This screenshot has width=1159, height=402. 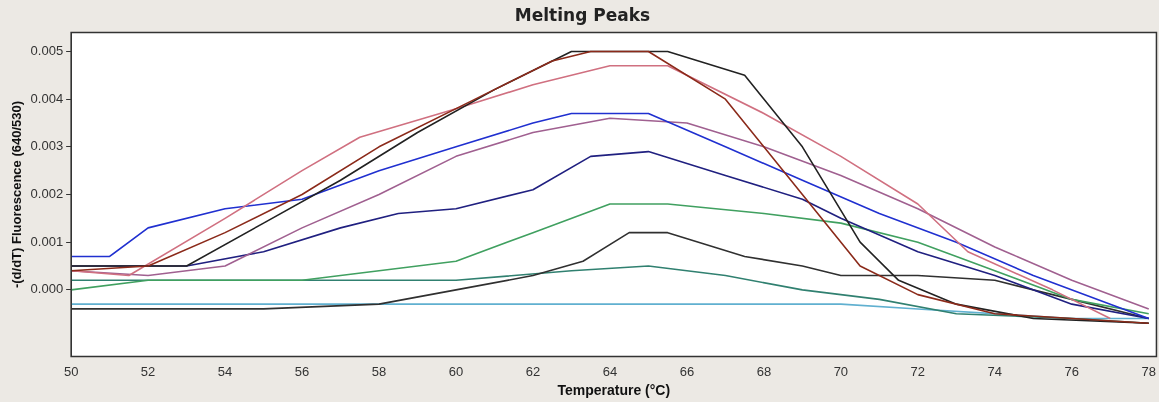 What do you see at coordinates (1072, 371) in the screenshot?
I see `x-tick-label: 76` at bounding box center [1072, 371].